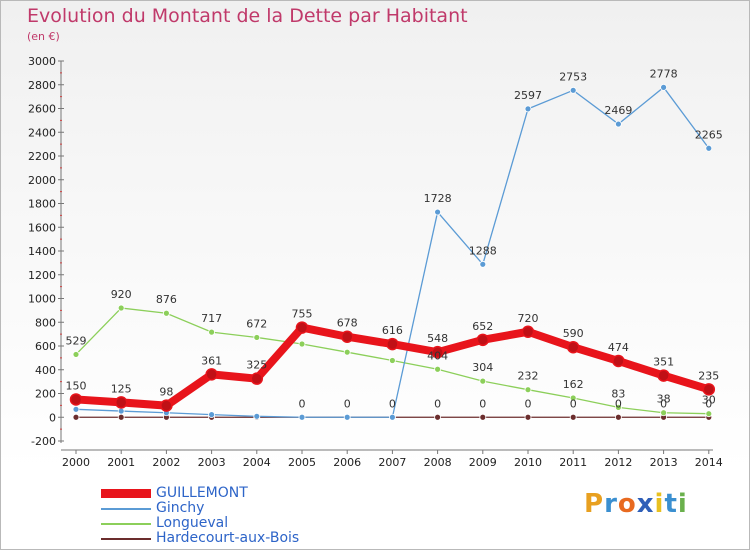  I want to click on y-tick-label: 800, so click(45, 322).